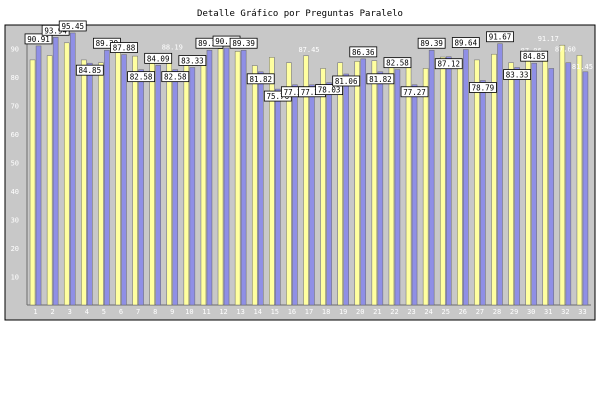  I want to click on data-label-text: 78.03, so click(329, 90).